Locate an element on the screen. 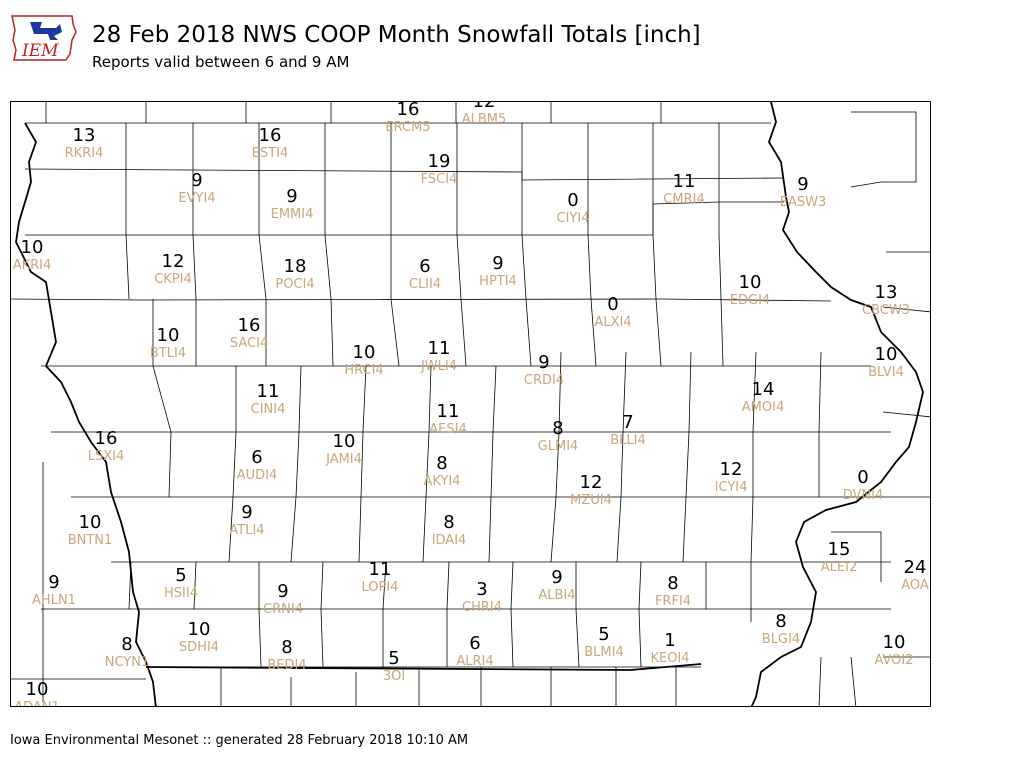 Image resolution: width=1024 pixels, height=768 pixels. station-marker: 5 3OI is located at coordinates (394, 666).